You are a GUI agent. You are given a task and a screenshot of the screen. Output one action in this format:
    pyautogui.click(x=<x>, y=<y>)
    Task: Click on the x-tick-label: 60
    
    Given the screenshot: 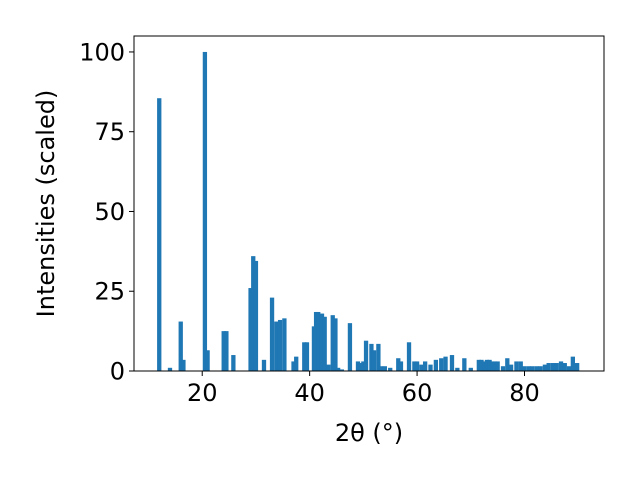 What is the action you would take?
    pyautogui.click(x=417, y=393)
    